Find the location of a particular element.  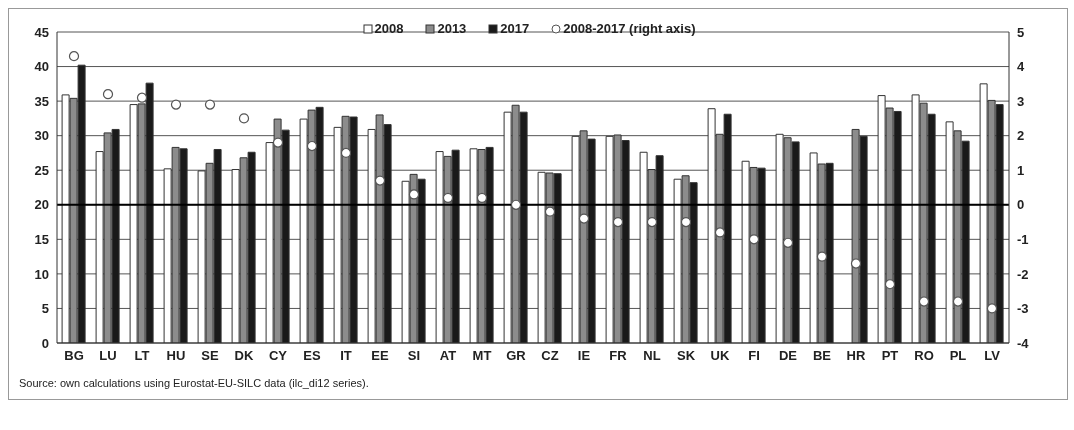

x-tick-label: LU is located at coordinates (108, 356).